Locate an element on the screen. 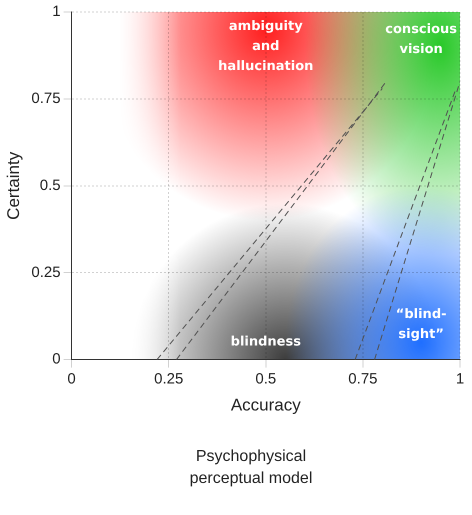 This screenshot has width=472, height=515. y-tick-label: 0 is located at coordinates (56, 359).